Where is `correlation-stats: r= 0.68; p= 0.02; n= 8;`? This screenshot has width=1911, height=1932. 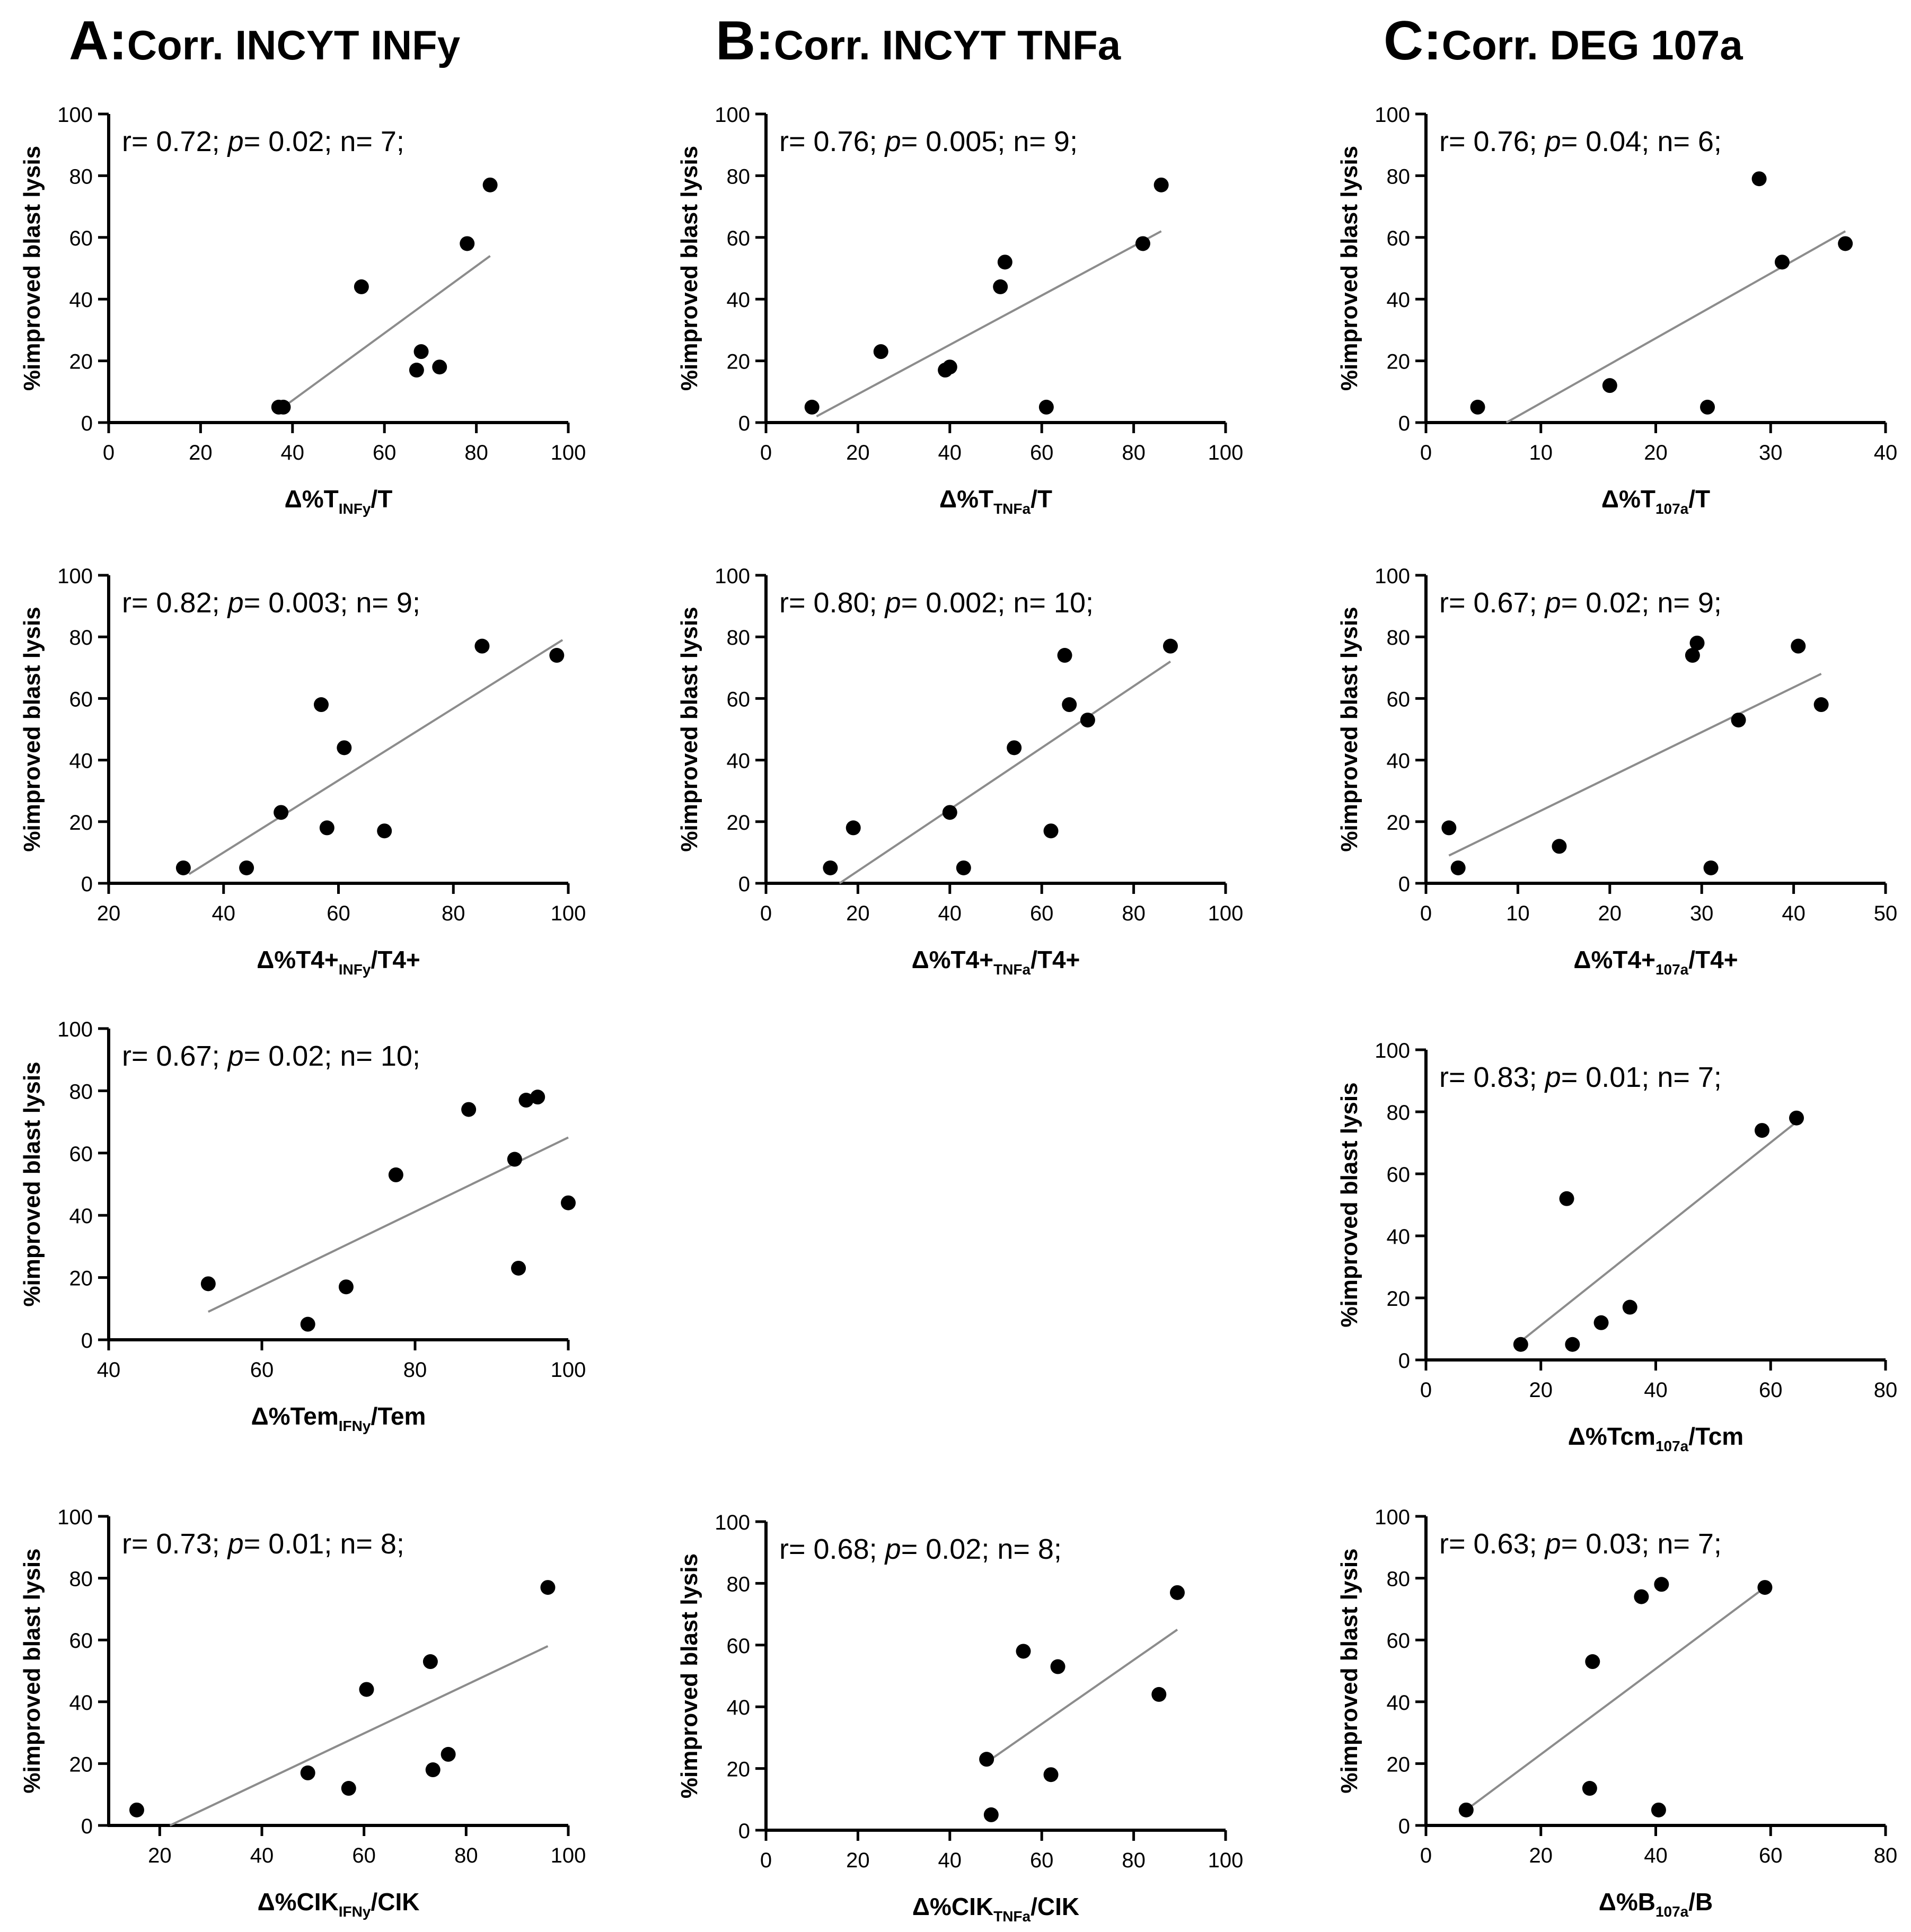
correlation-stats: r= 0.68; p= 0.02; n= 8; is located at coordinates (920, 1549).